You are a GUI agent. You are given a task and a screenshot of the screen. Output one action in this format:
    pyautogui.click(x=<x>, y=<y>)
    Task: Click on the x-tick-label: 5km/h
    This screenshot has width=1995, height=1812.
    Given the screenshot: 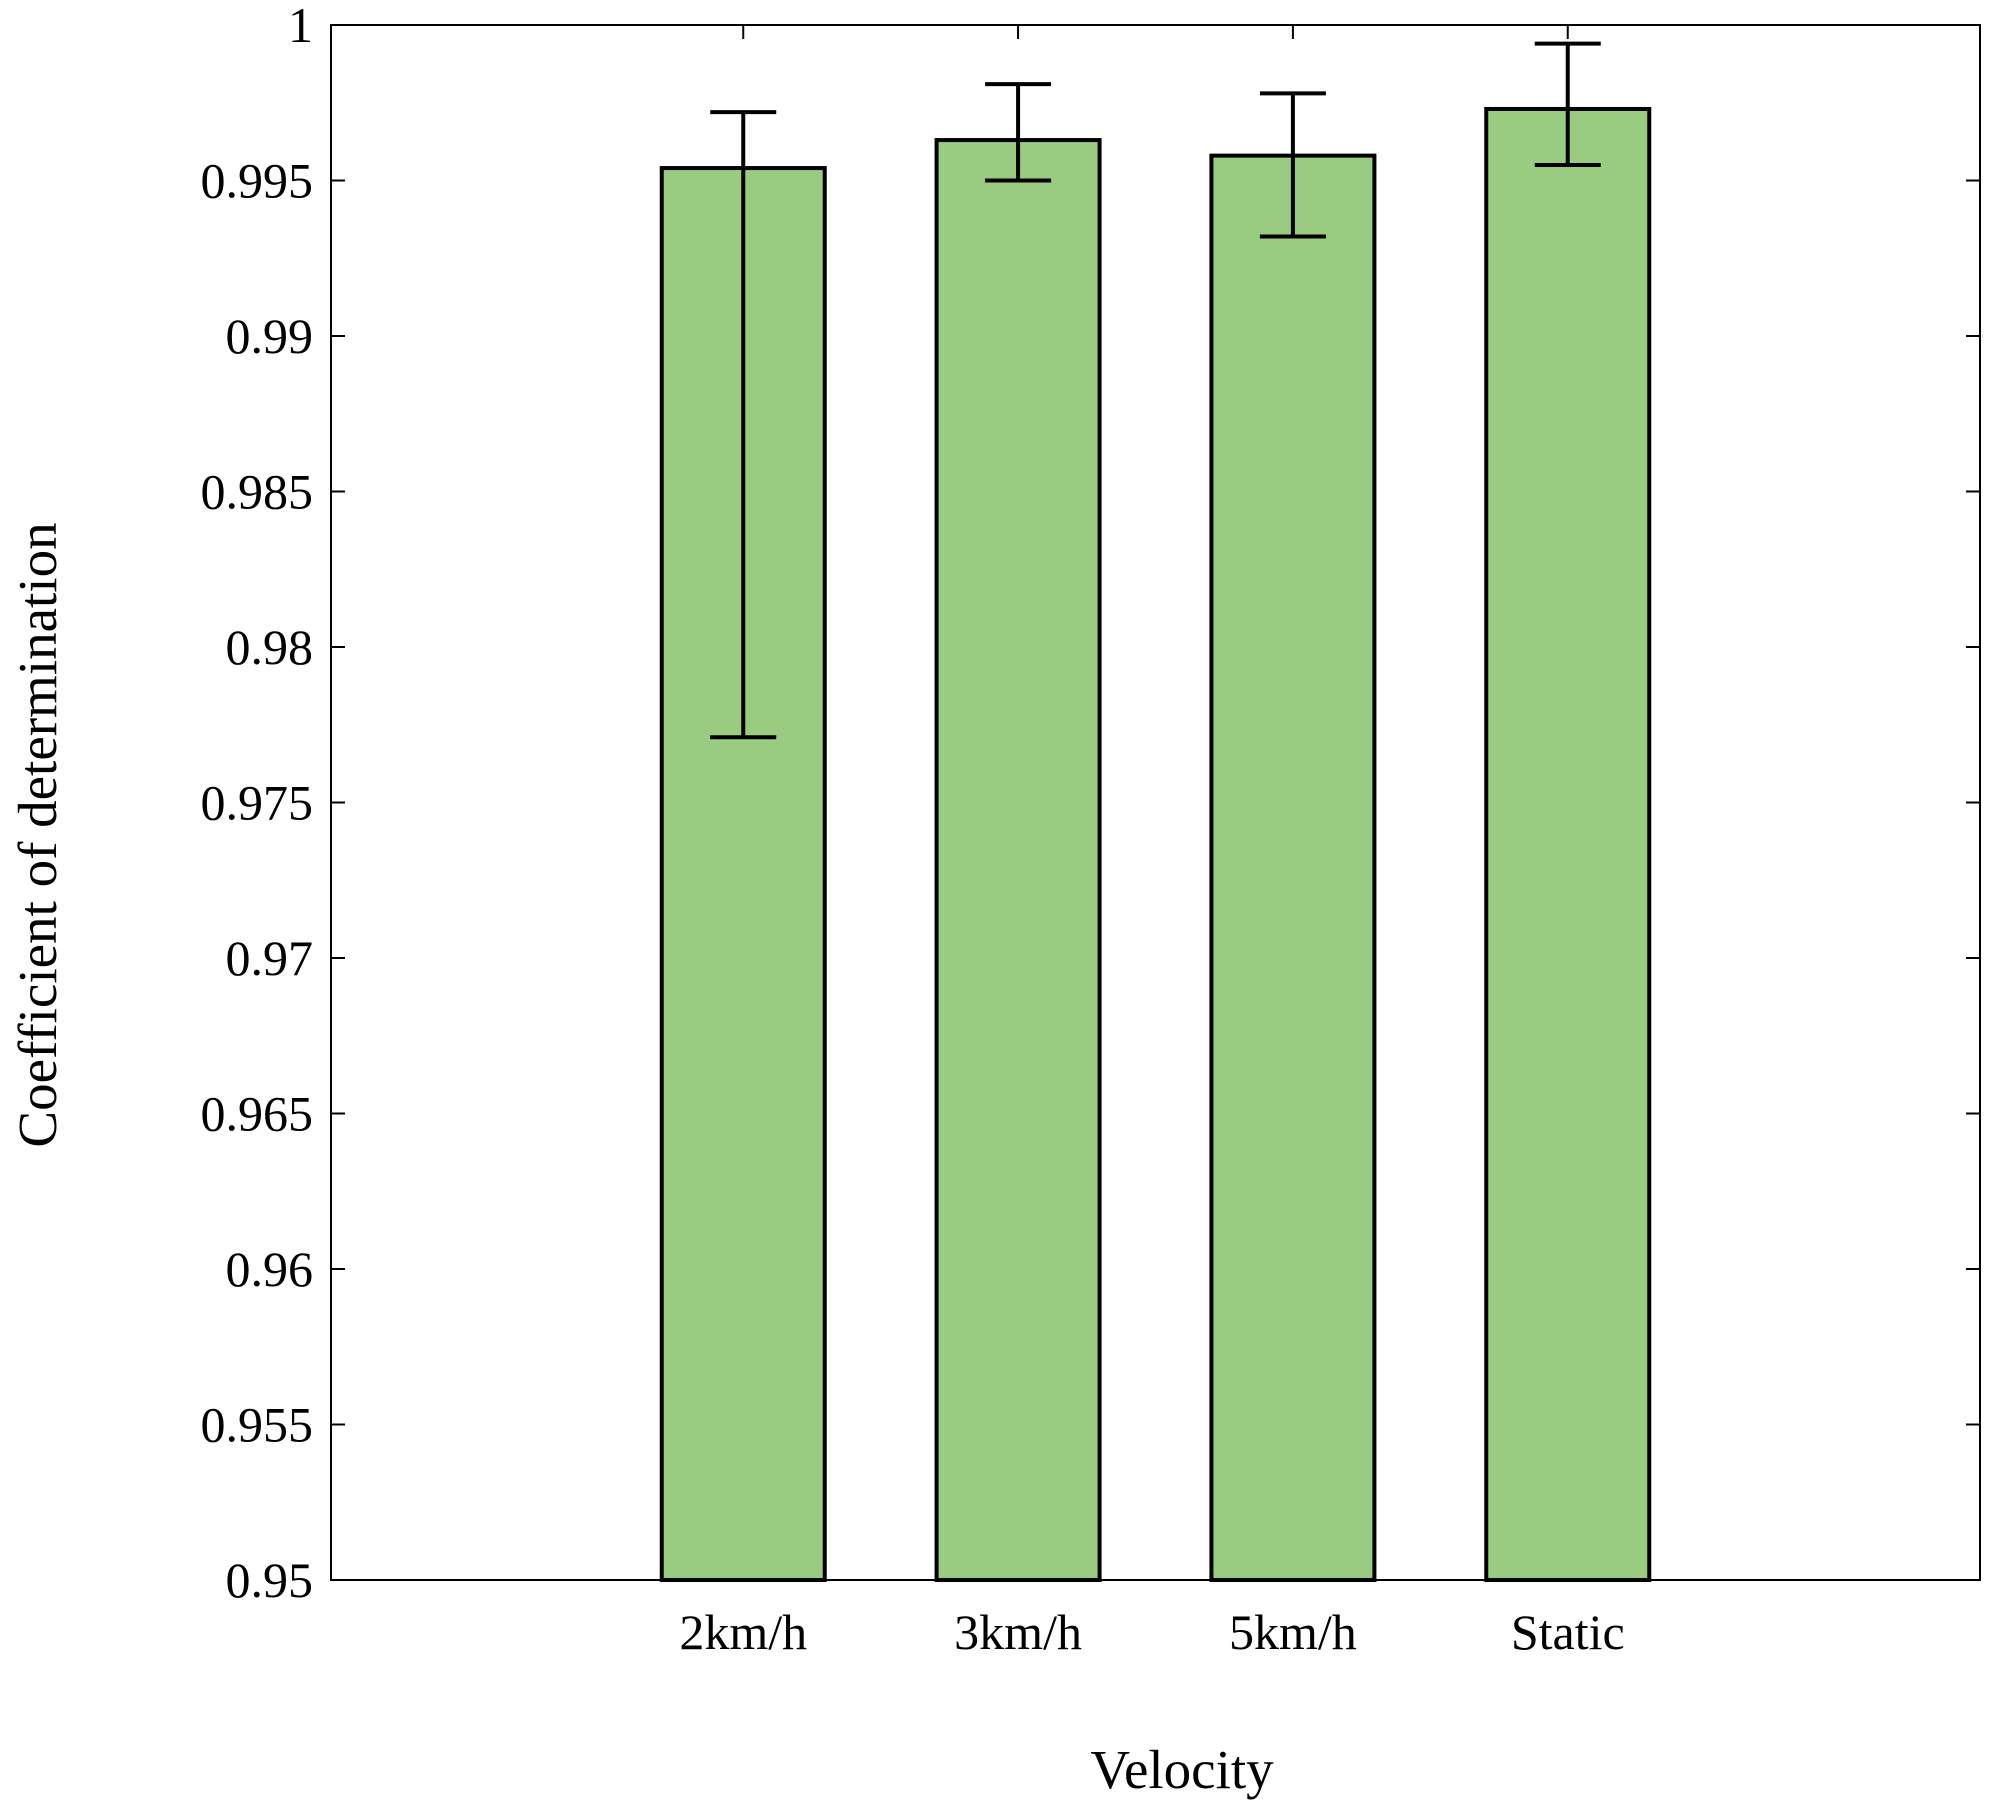 What is the action you would take?
    pyautogui.click(x=1293, y=1632)
    